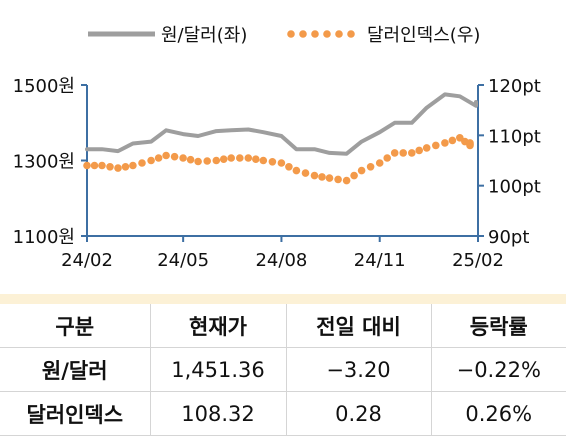 This screenshot has width=566, height=436. Describe the element at coordinates (508, 237) in the screenshot. I see `right-tick-label: 90pt` at that location.